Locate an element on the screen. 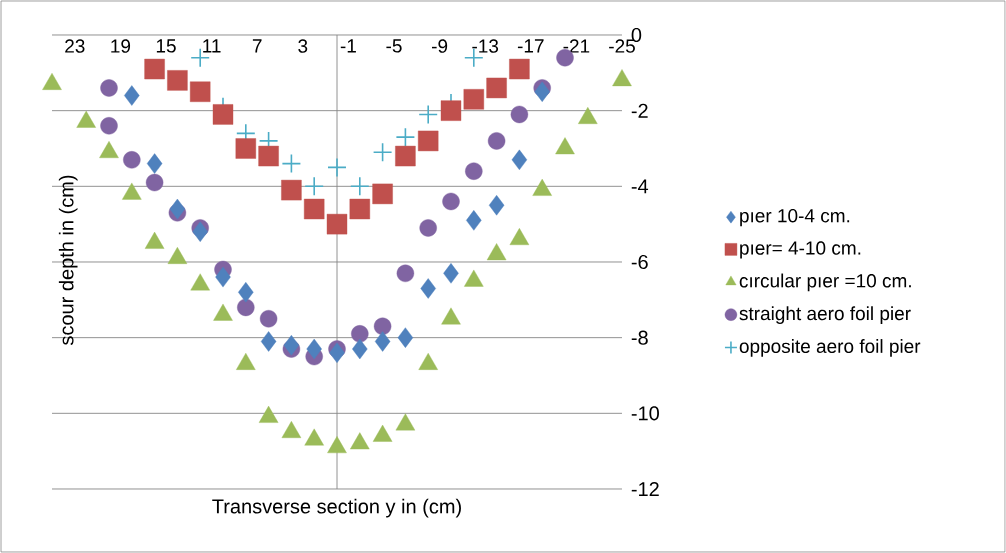 The image size is (1006, 553). y-tick-label: -4 is located at coordinates (640, 186).